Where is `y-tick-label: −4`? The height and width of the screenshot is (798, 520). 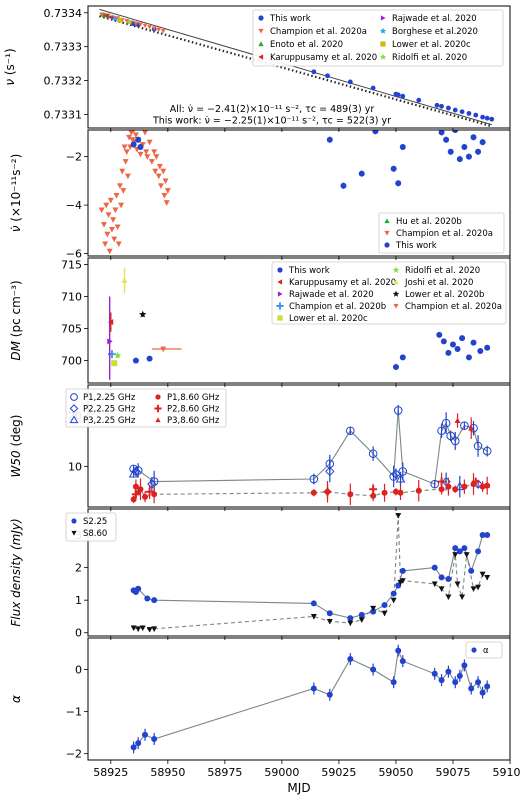 y-tick-label: −4 is located at coordinates (74, 205).